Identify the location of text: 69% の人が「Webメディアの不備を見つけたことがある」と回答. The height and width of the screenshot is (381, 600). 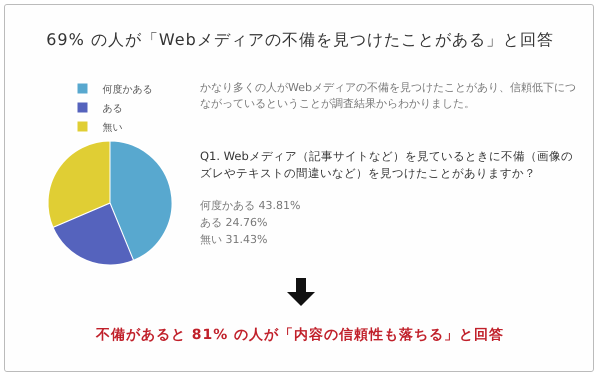
(300, 40).